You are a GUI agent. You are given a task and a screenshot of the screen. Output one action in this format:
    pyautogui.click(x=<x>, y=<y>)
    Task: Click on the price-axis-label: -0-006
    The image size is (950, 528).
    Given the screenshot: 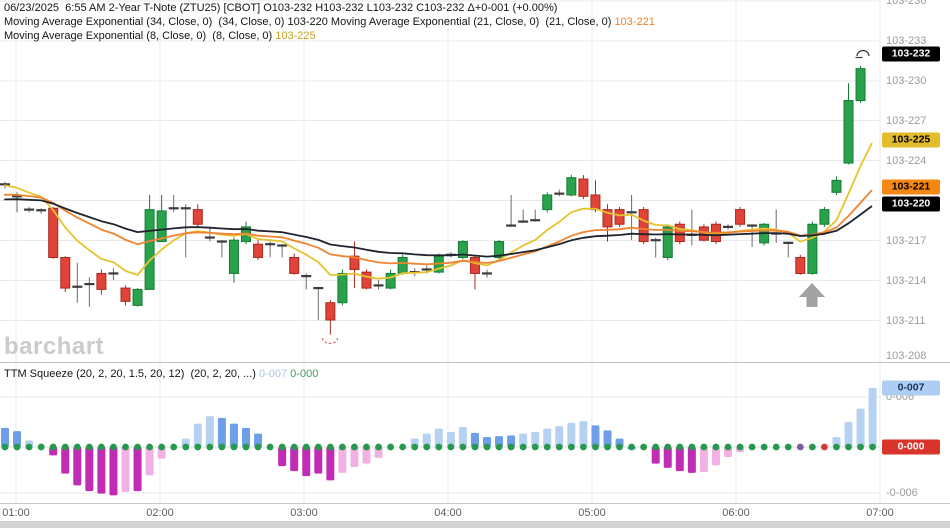 What is the action you would take?
    pyautogui.click(x=902, y=493)
    